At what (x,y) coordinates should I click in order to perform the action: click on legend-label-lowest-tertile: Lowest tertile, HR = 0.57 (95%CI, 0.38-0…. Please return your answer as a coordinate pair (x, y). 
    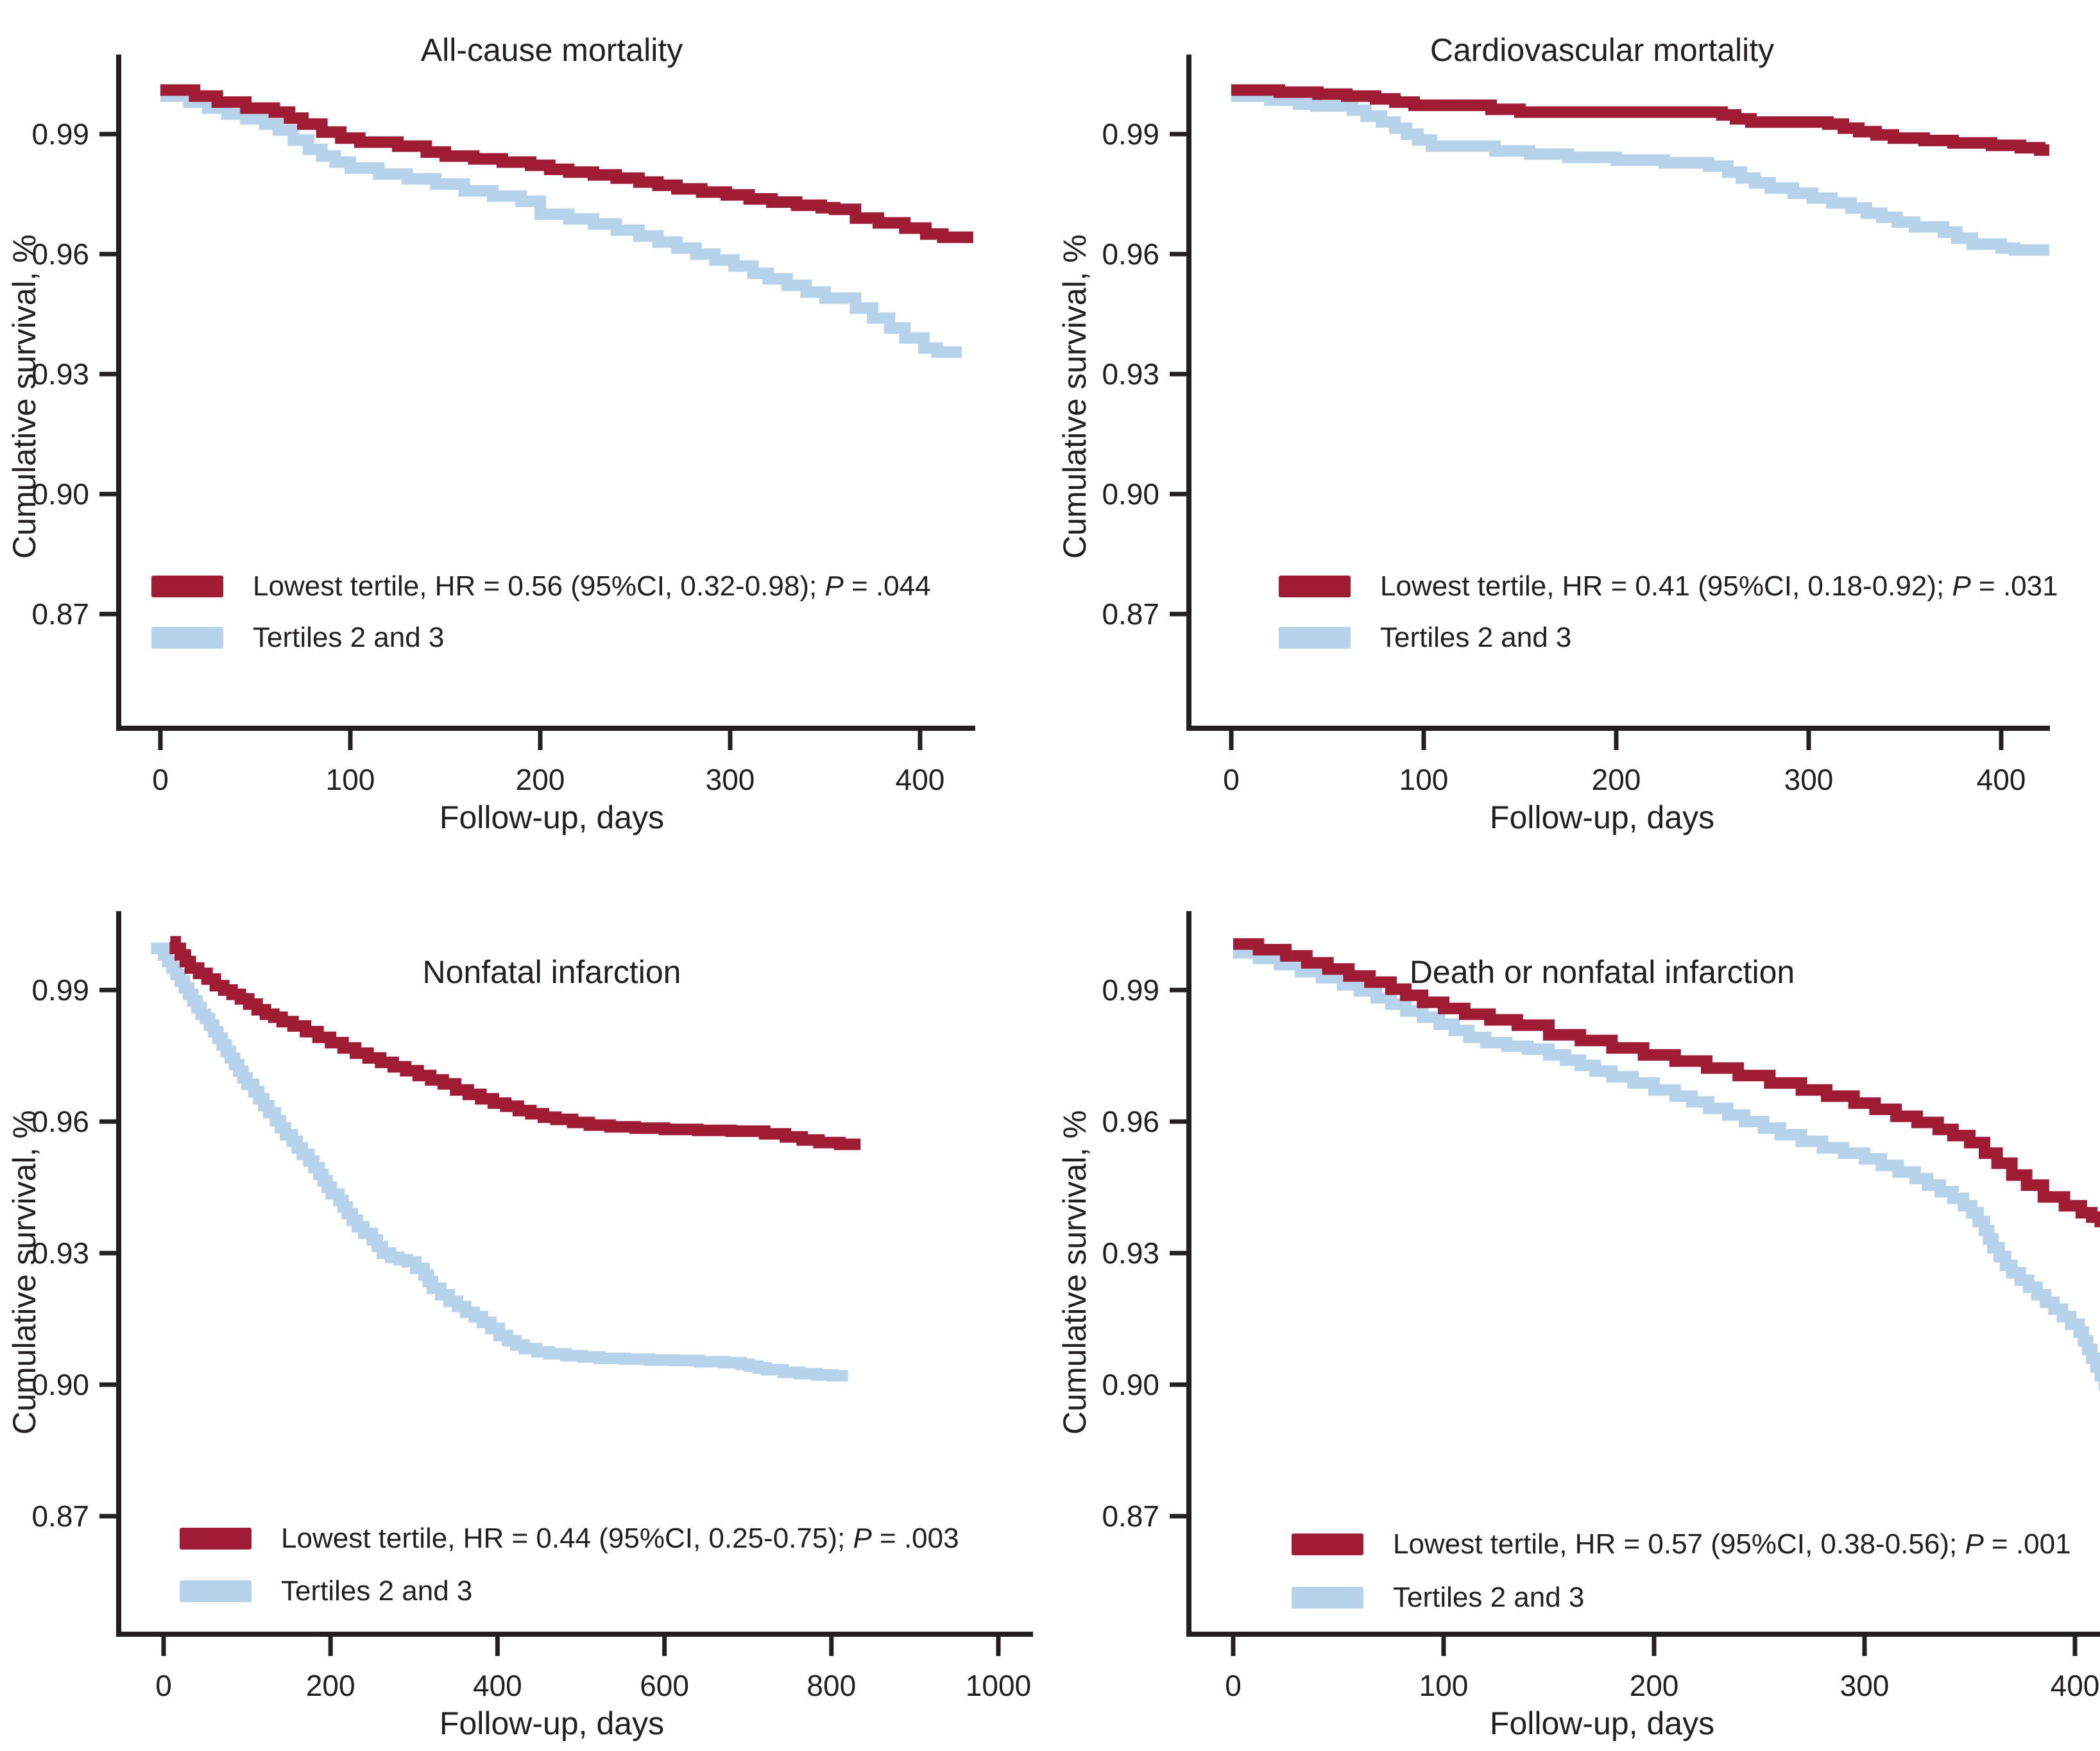
    Looking at the image, I should click on (1732, 1544).